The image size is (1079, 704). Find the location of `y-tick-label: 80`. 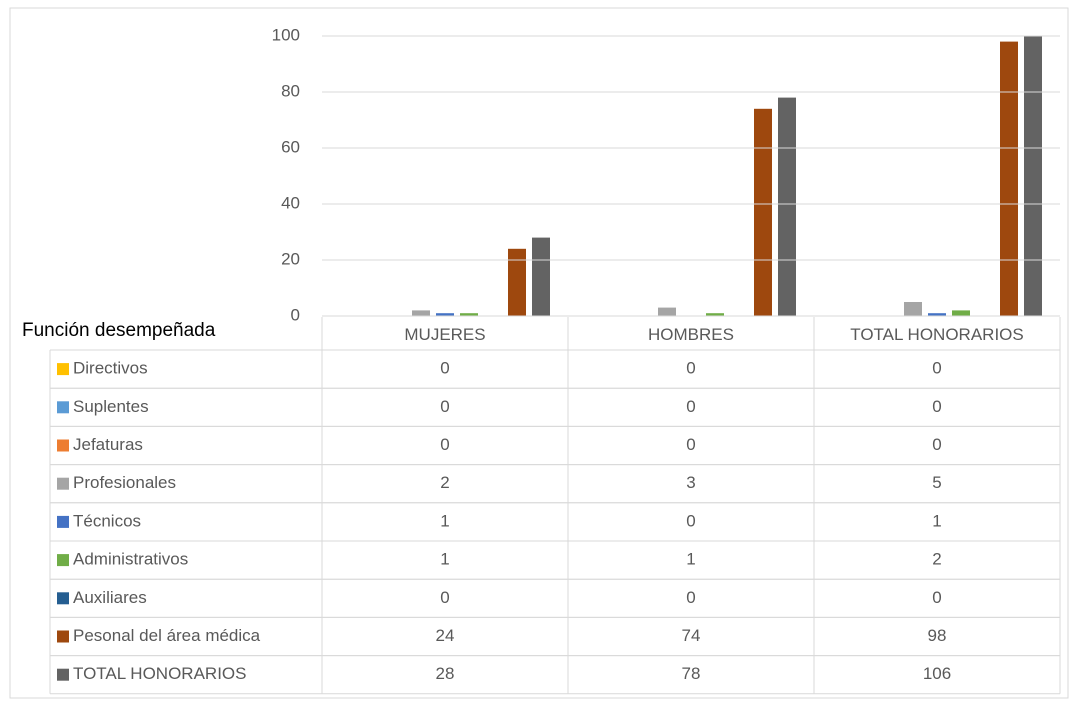

y-tick-label: 80 is located at coordinates (290, 90).